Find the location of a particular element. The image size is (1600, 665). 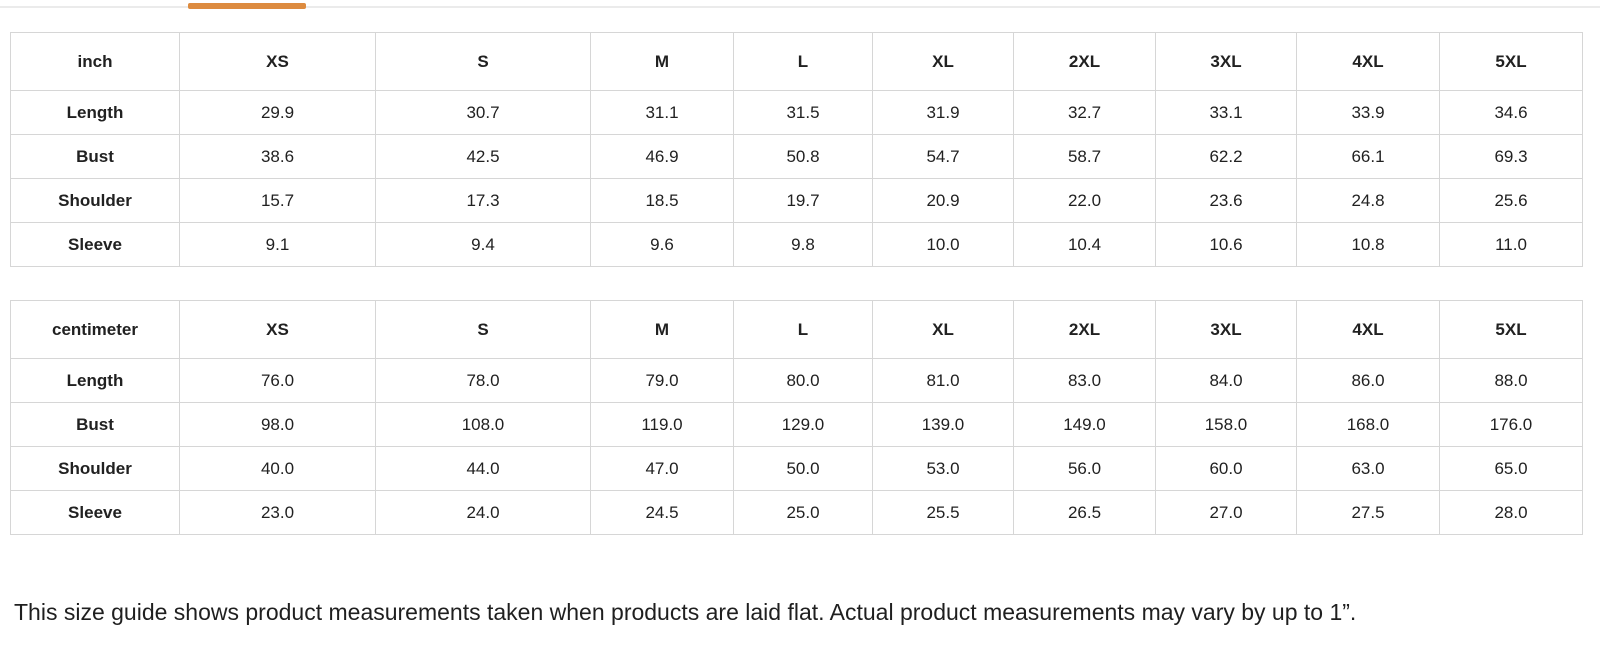

size-cell: 33.9 is located at coordinates (1368, 112).